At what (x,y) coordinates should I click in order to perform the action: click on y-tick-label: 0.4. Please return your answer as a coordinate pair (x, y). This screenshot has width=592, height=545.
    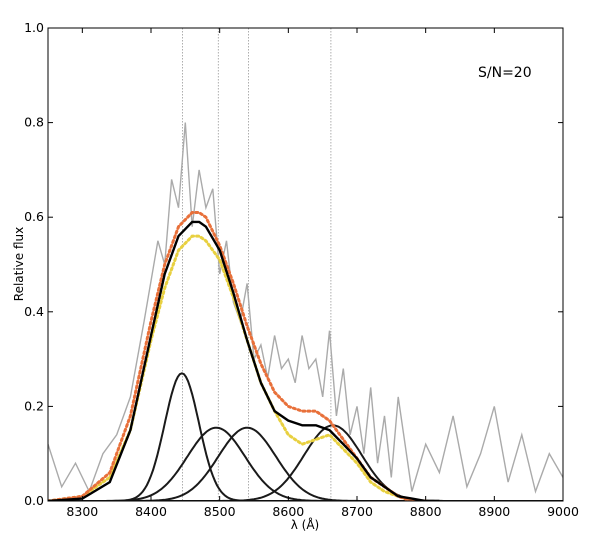
    Looking at the image, I should click on (34, 311).